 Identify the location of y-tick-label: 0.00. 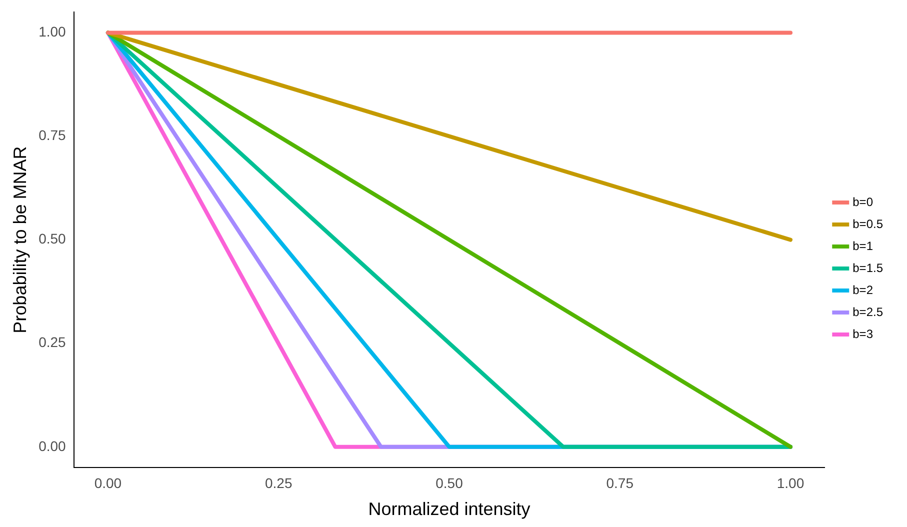
(52, 446).